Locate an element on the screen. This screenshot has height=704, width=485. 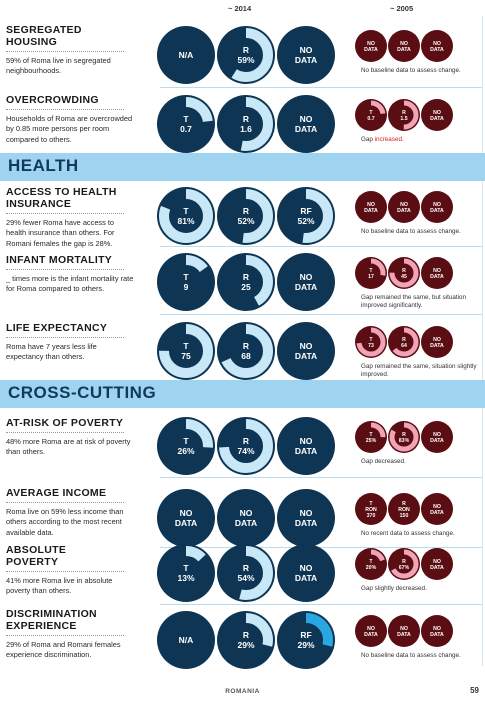
change-note-text: Gap slightly decreased. is located at coordinates (394, 588).